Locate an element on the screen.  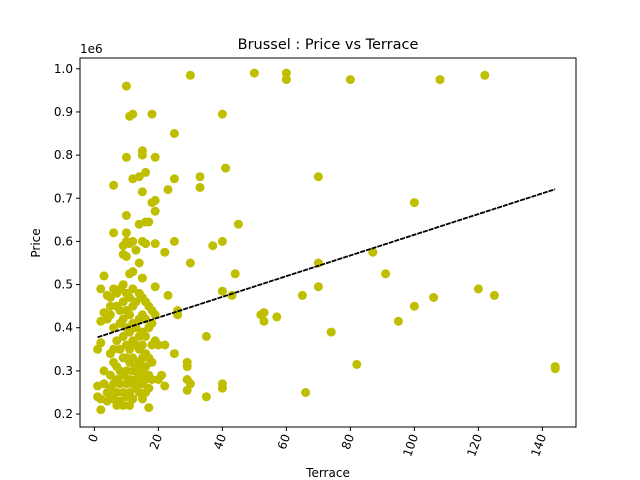
y-ticks: 0.2 0.3 0.4 0.5 0.6 0.7 0.8 0.9 1.0 is located at coordinates (67, 241).